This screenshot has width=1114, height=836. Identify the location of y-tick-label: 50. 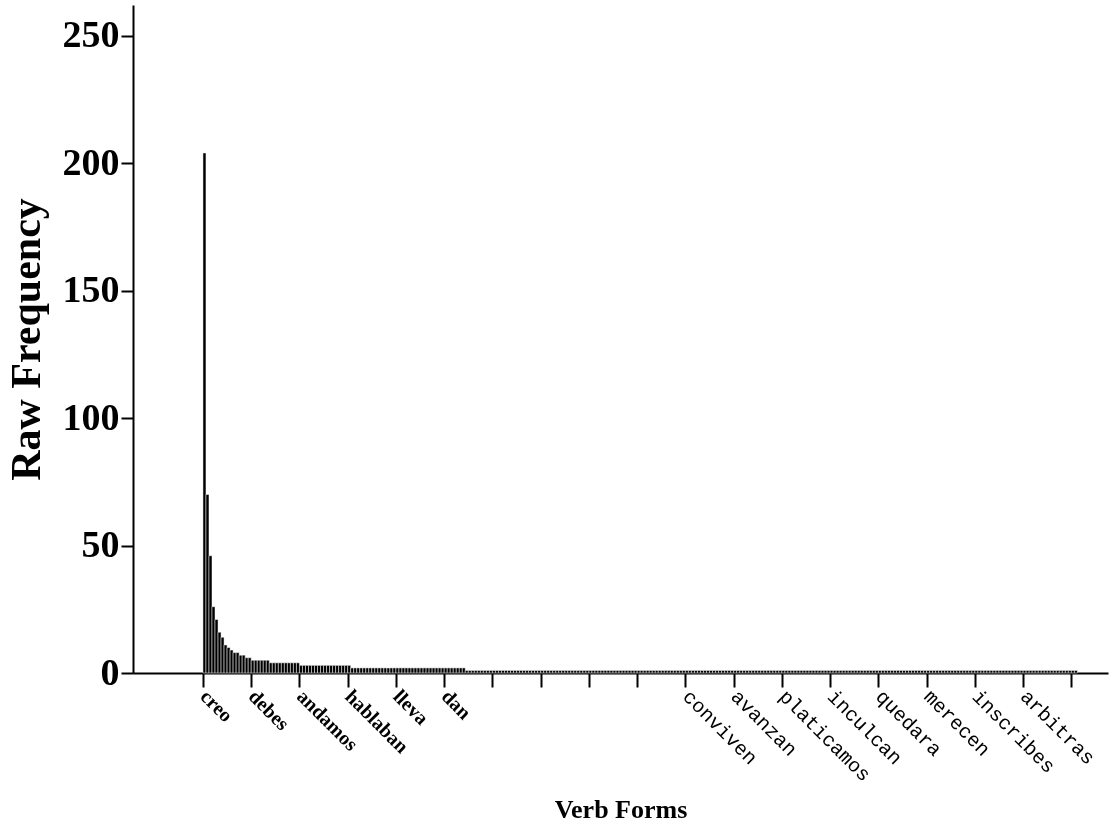
(100, 544).